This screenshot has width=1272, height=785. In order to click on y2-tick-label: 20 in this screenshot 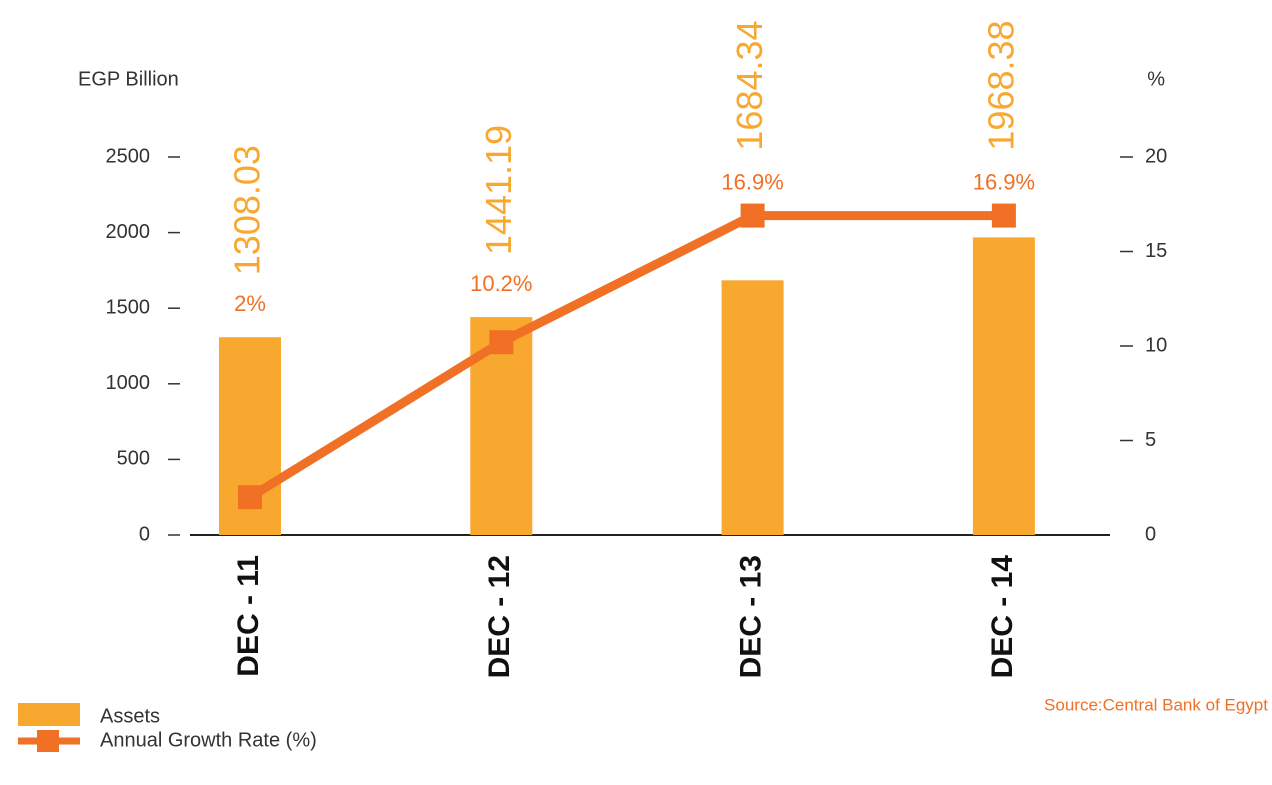, I will do `click(1156, 156)`.